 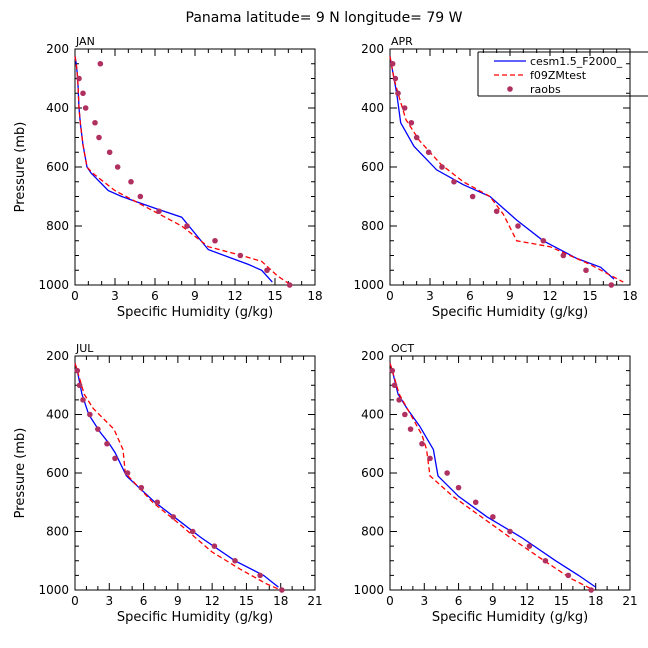 I want to click on legend-label: cesm1.5_F2000_, so click(x=576, y=61).